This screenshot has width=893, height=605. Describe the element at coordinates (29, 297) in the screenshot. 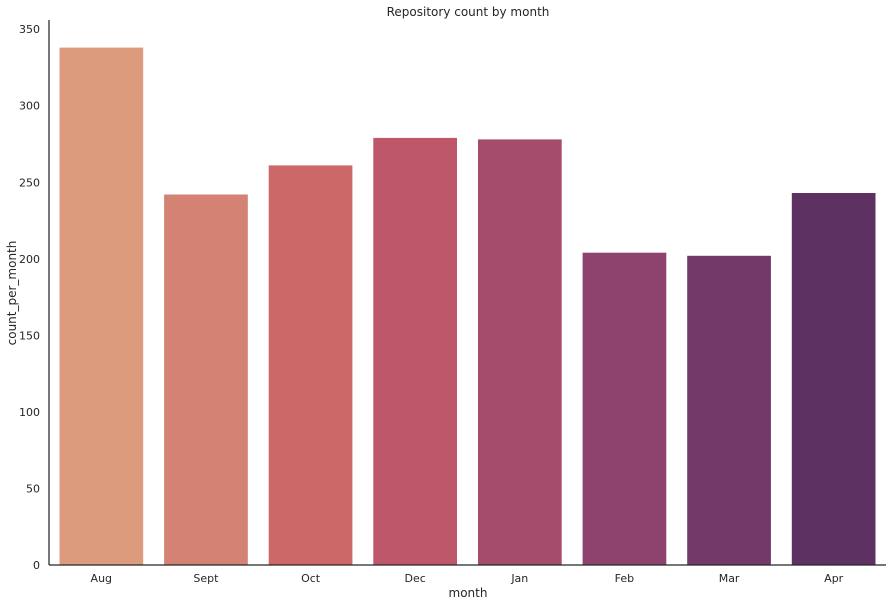

I see `y-axis-ticks: 0 50 100 150 200 250 300 350` at that location.